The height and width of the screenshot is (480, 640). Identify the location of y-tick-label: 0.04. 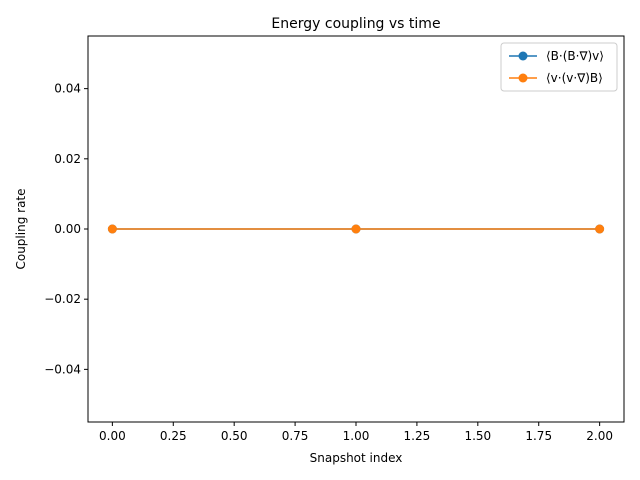
(67, 89).